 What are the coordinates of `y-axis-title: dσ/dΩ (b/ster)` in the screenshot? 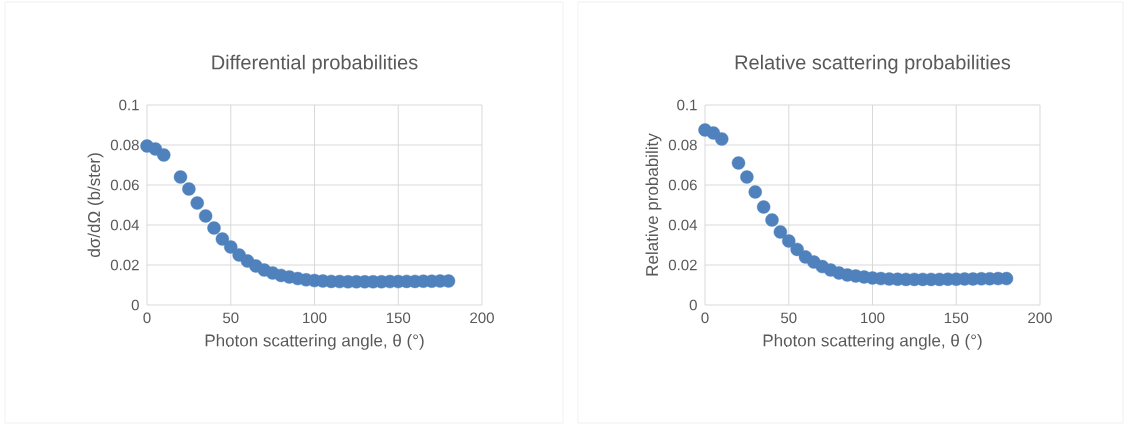 It's located at (95, 205).